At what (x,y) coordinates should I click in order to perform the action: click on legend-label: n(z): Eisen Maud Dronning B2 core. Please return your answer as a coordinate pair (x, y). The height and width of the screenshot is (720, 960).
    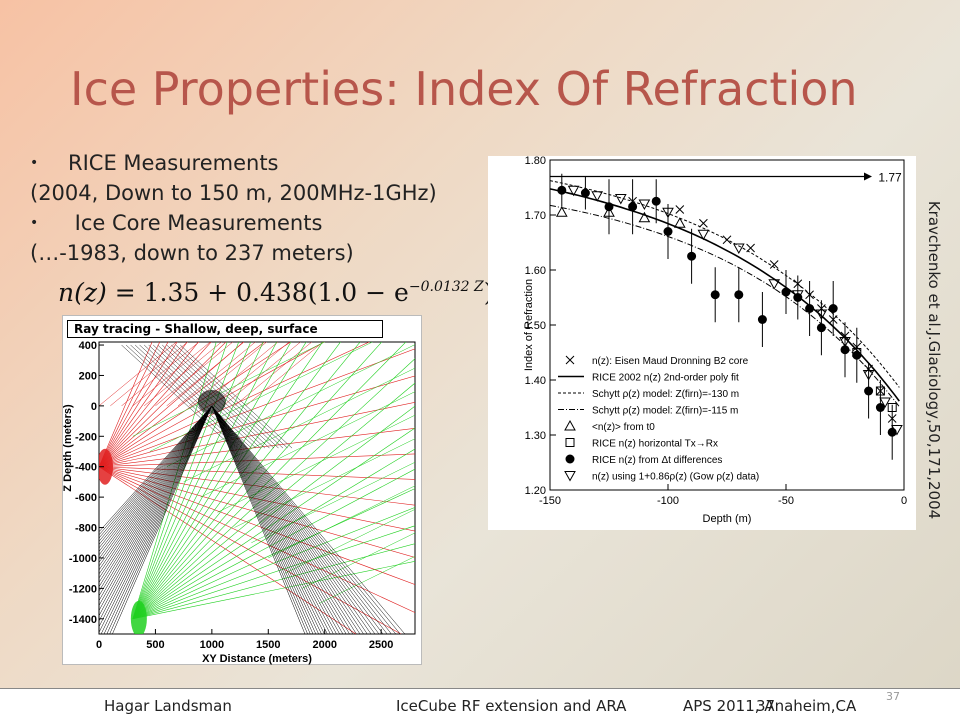
    Looking at the image, I should click on (670, 361).